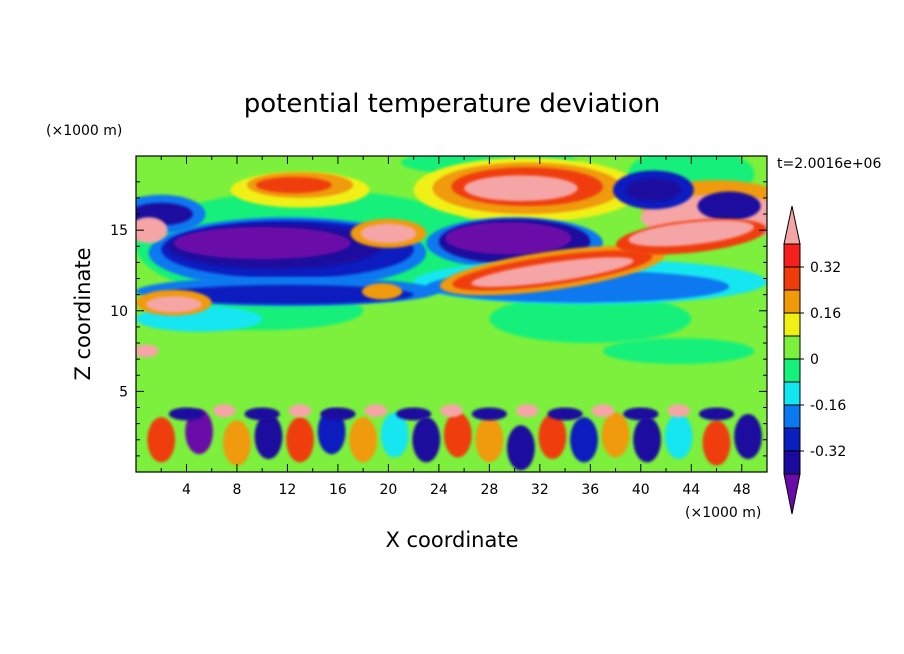  What do you see at coordinates (288, 490) in the screenshot?
I see `x-tick-label: 12` at bounding box center [288, 490].